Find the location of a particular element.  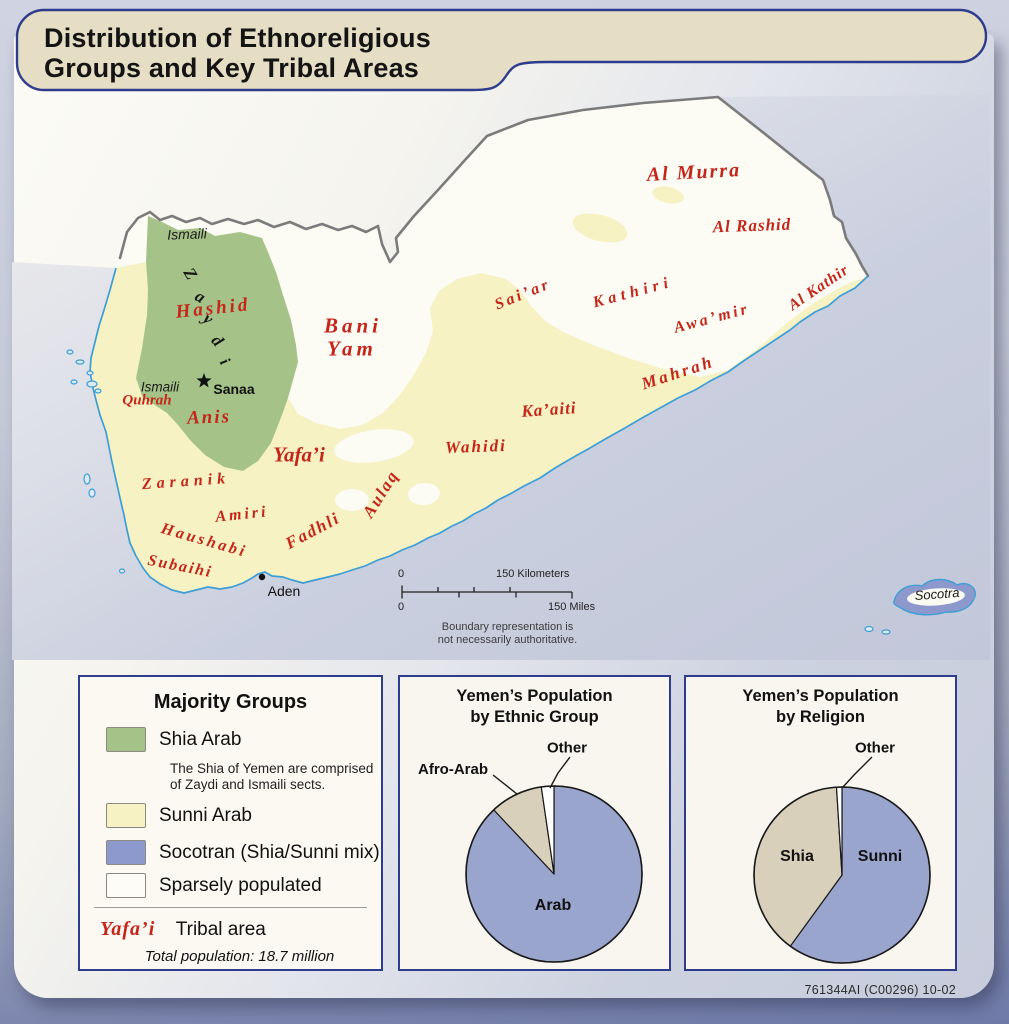

legend-label-sparsely-populated: Sparsely populated is located at coordinates (240, 885).